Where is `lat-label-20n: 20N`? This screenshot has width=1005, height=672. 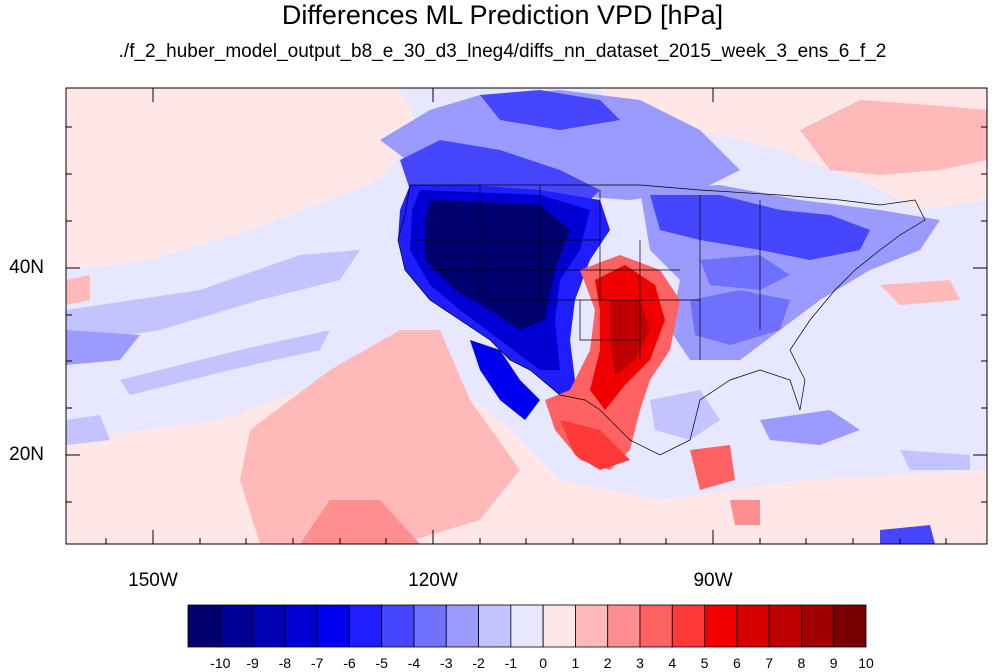 lat-label-20n: 20N is located at coordinates (26, 454).